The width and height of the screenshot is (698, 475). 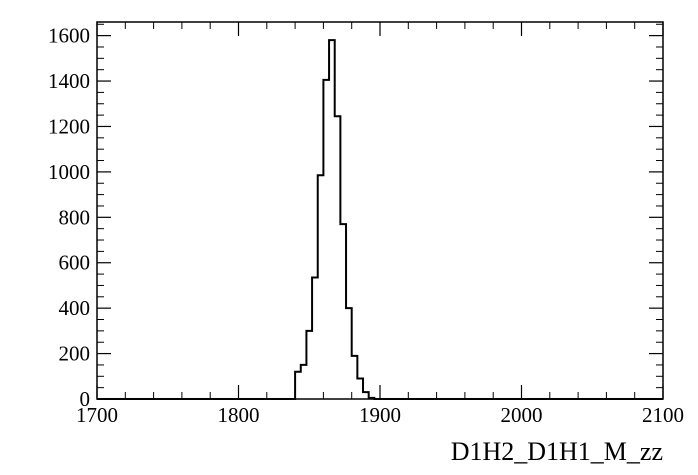 I want to click on y-tick-label: 1200, so click(x=69, y=126).